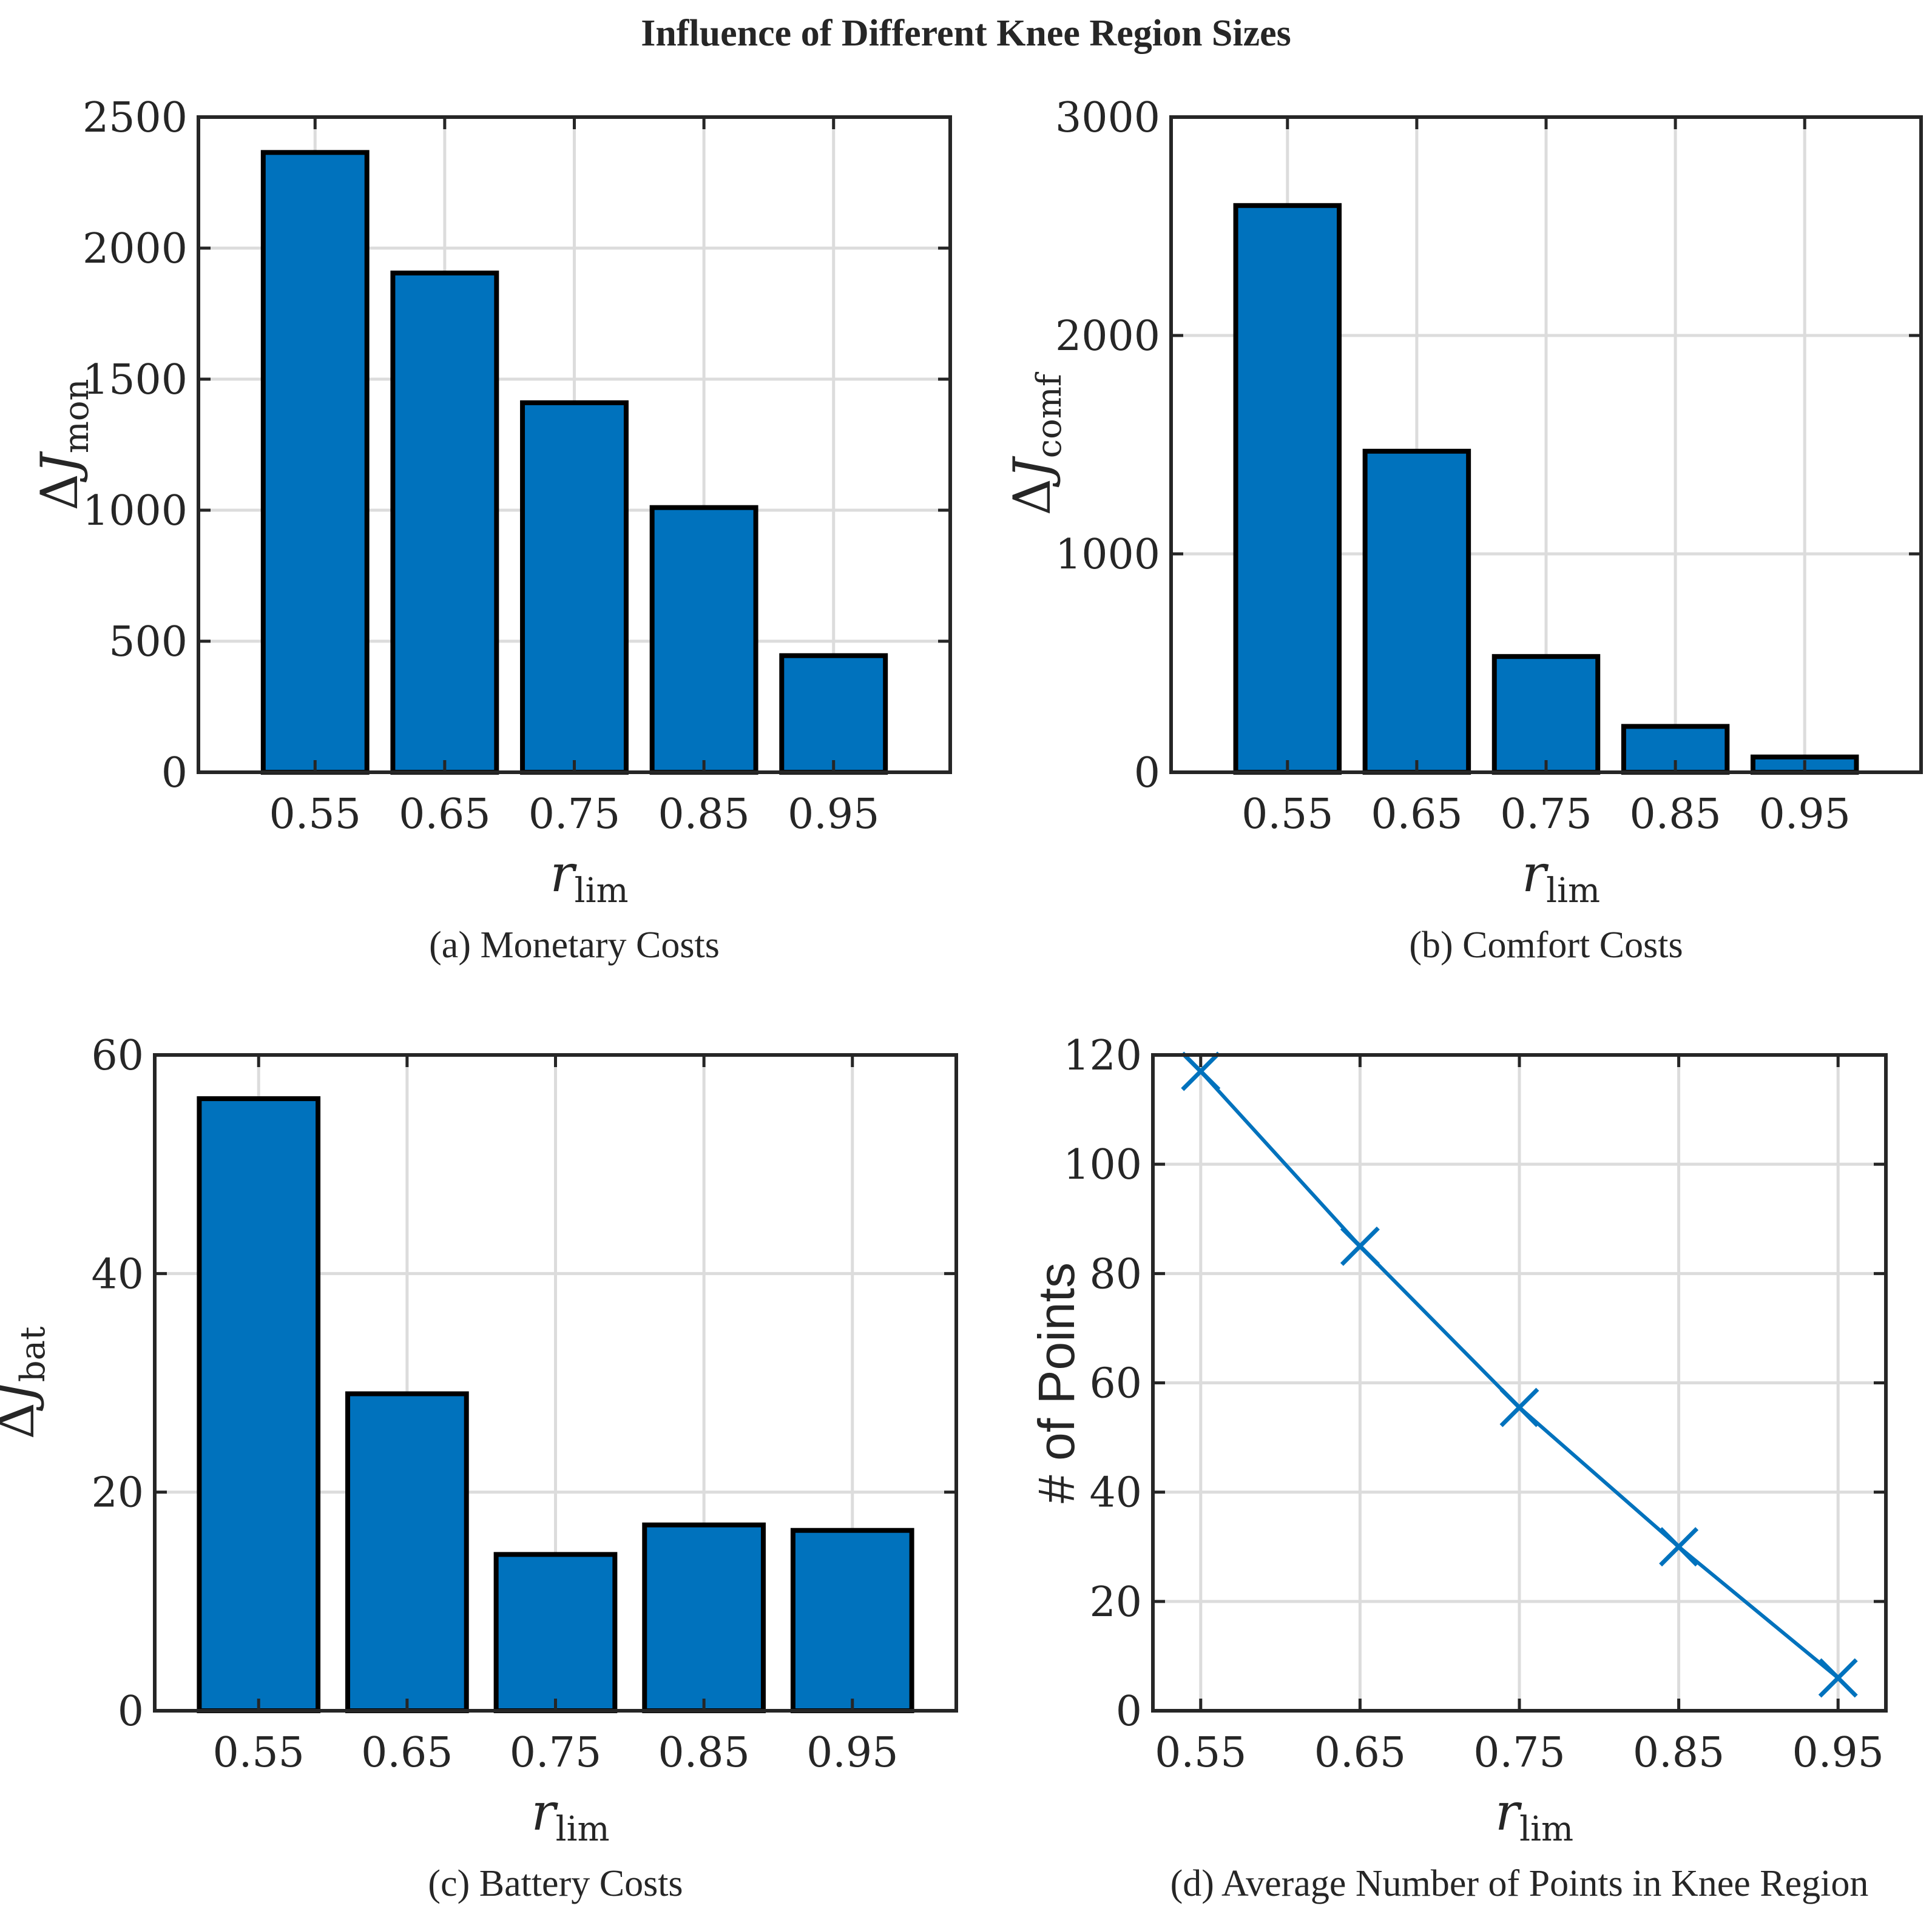 The width and height of the screenshot is (1932, 1917). Describe the element at coordinates (555, 1883) in the screenshot. I see `chart-caption: (c) Battery Costs` at that location.